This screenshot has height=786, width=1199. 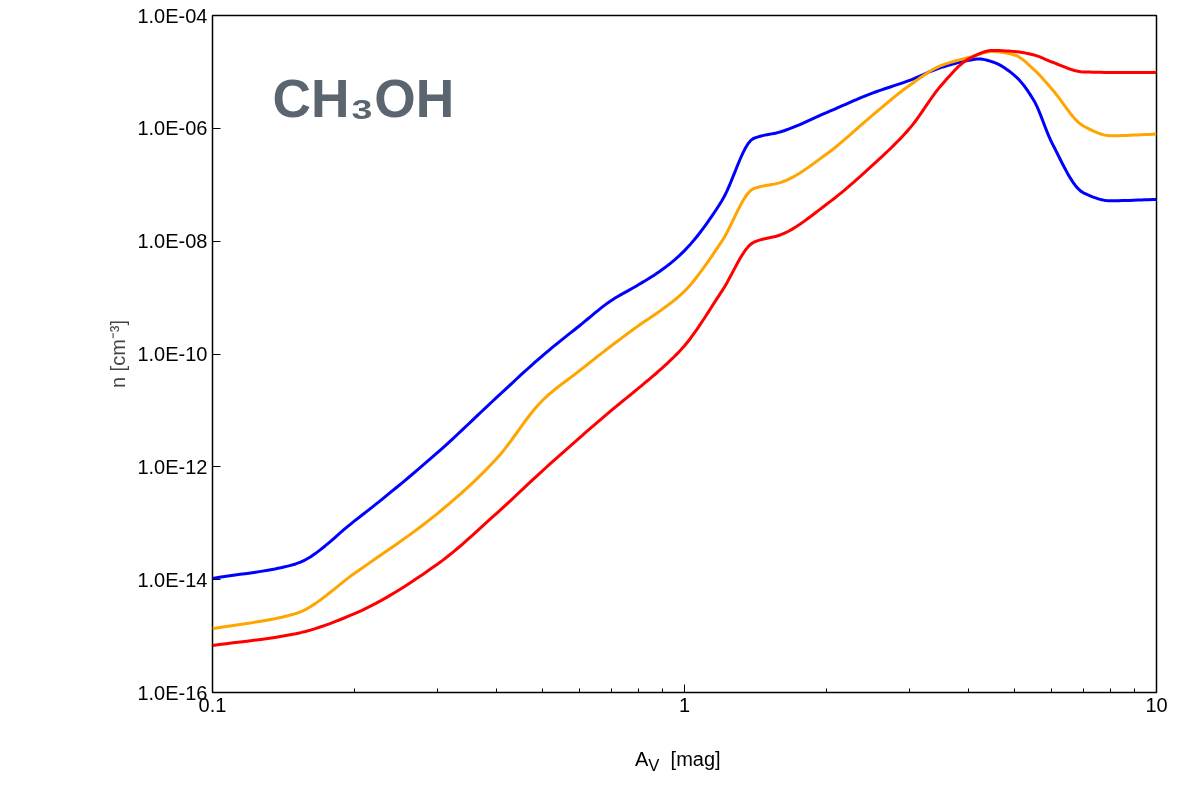 I want to click on y-tick-label: 1.0E-14, so click(x=172, y=579).